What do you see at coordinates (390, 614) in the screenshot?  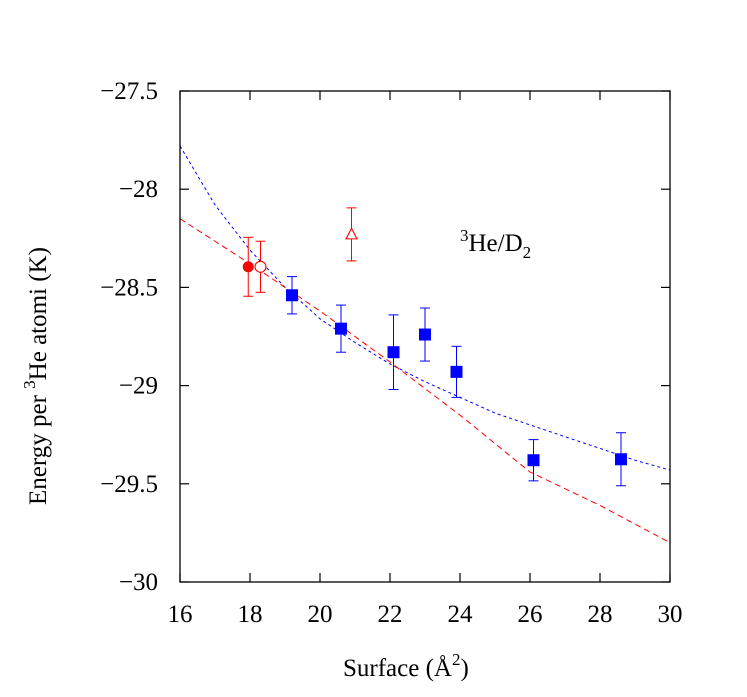 I see `x-tick-label-3: 22` at bounding box center [390, 614].